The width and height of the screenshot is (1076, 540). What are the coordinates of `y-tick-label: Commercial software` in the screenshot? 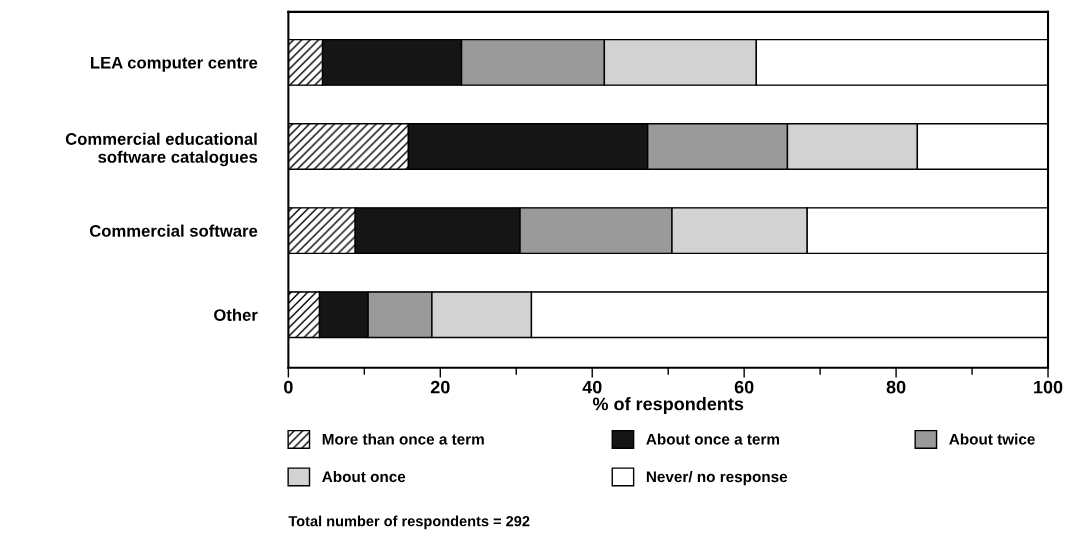 It's located at (173, 230).